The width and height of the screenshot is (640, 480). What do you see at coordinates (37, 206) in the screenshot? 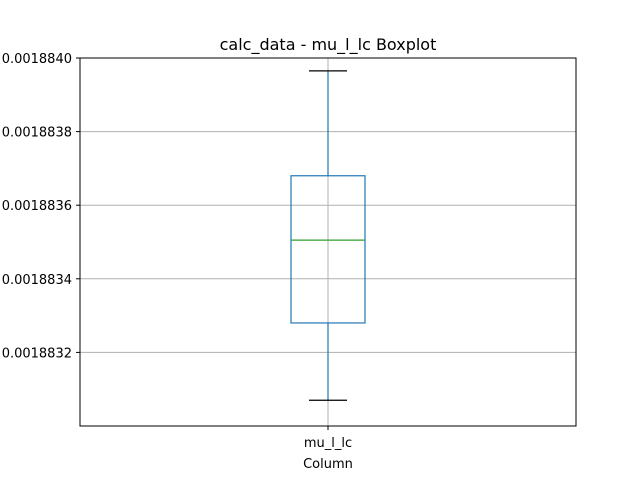
I see `y-tick-label: 0.0018836` at bounding box center [37, 206].